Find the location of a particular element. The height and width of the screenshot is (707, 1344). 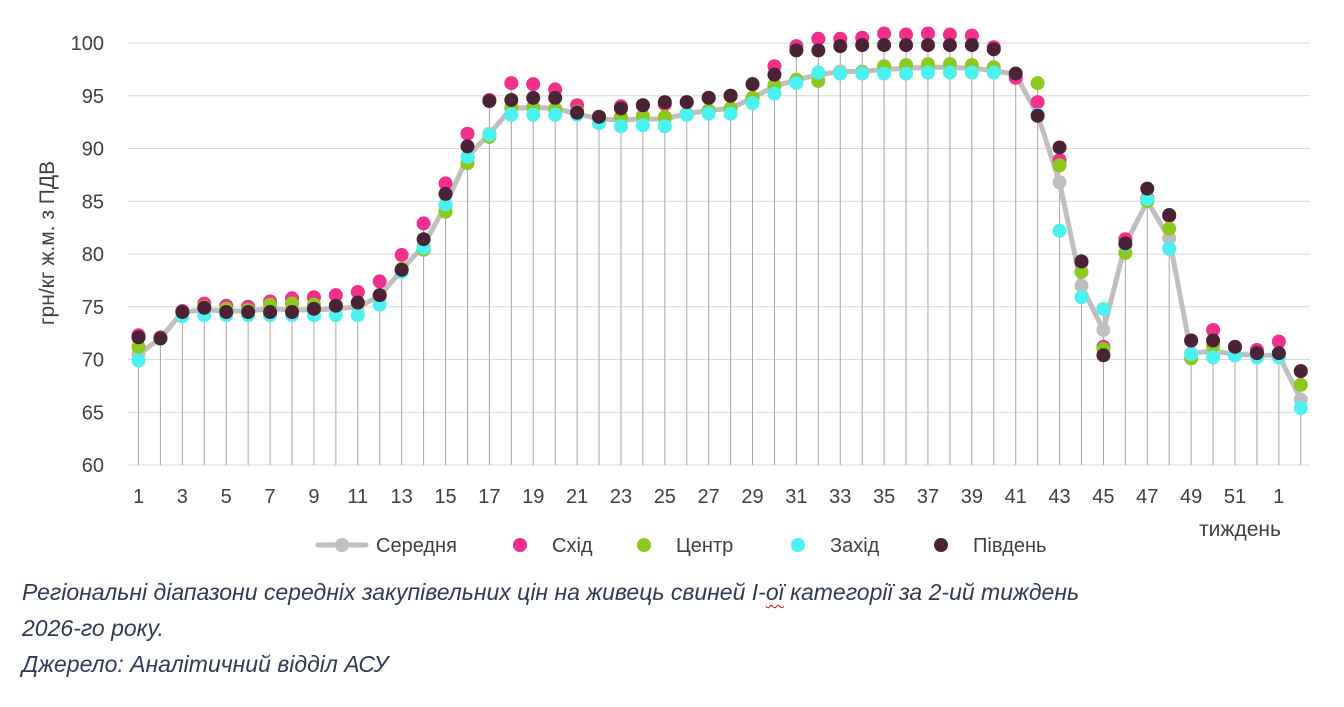

x-axis-title: тиждень is located at coordinates (1240, 529).